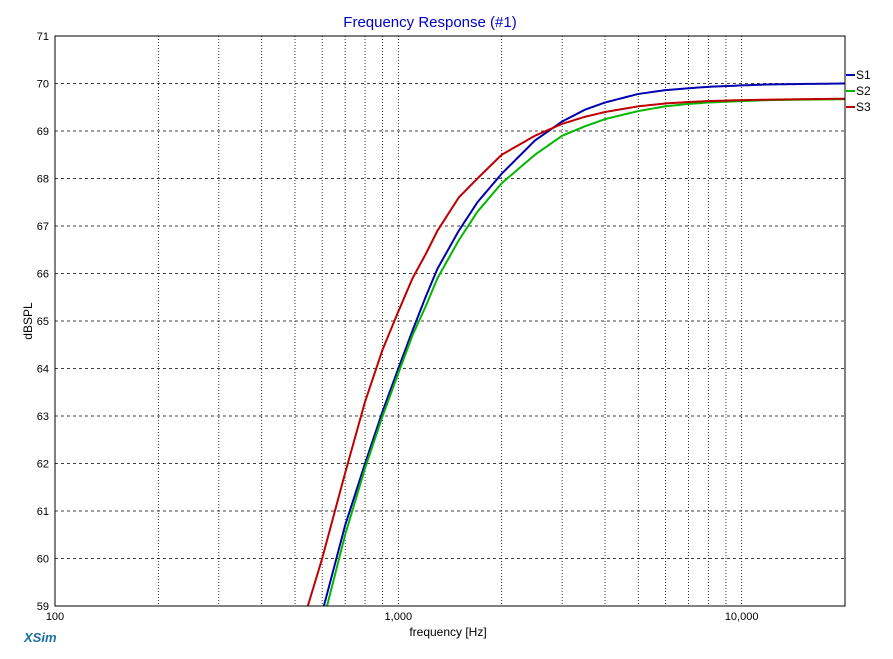  What do you see at coordinates (43, 37) in the screenshot?
I see `y-tick-label: 71` at bounding box center [43, 37].